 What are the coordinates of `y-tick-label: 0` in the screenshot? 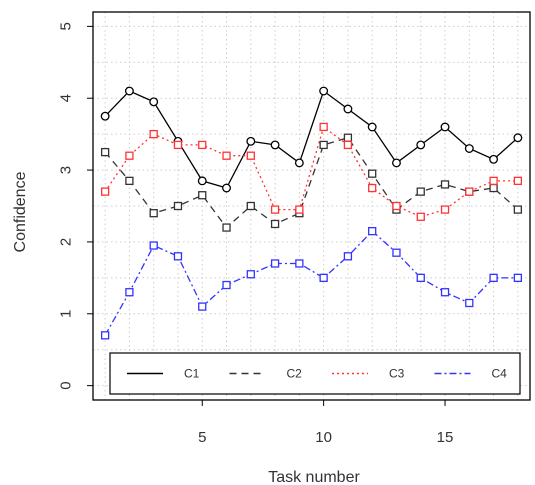 It's located at (66, 385).